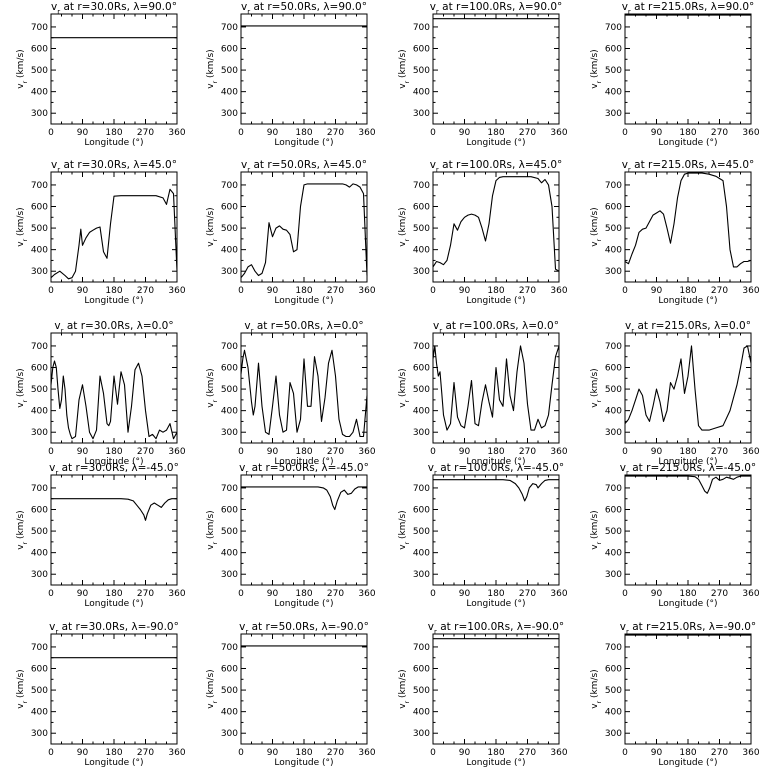  I want to click on panel-title: vr at r=215.0Rs, λ=45.0°, so click(688, 166).